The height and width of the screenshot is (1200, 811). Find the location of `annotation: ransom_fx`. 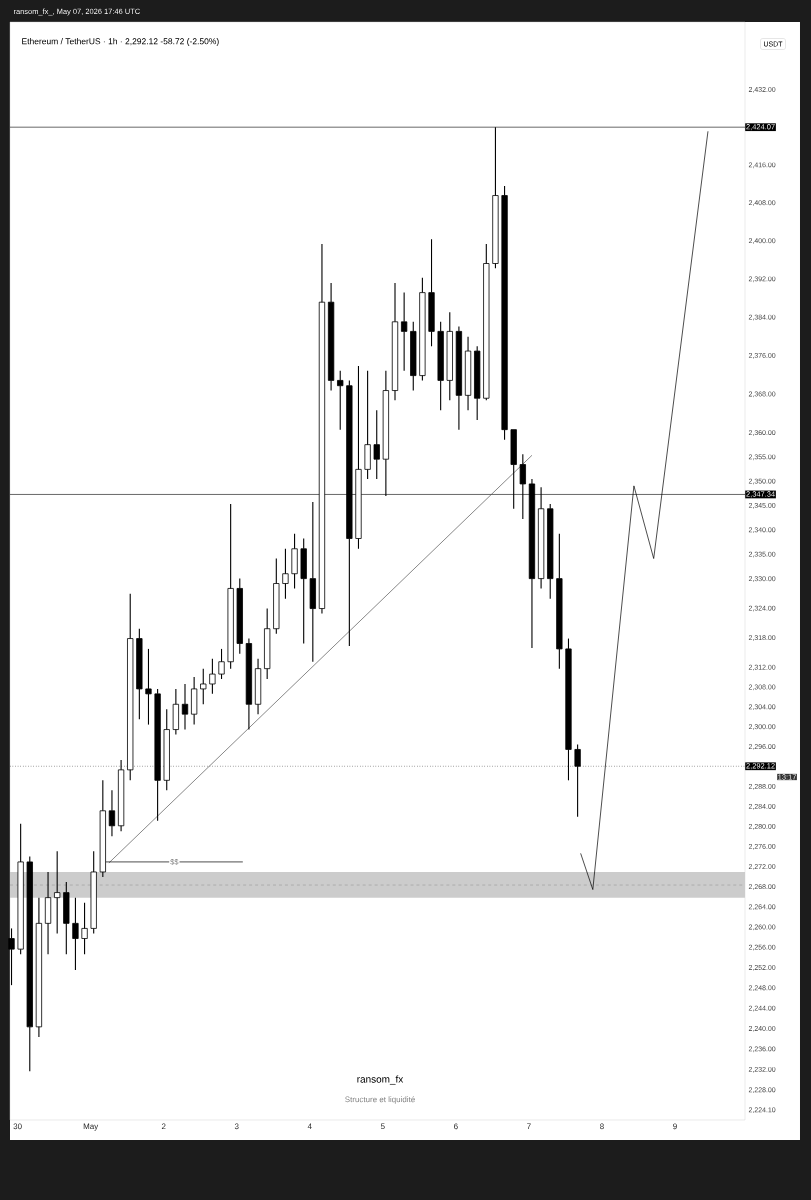

annotation: ransom_fx is located at coordinates (380, 1080).